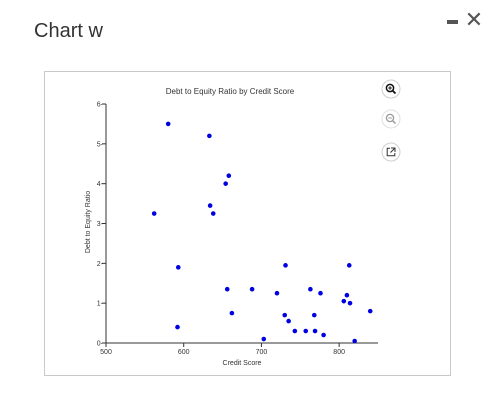  What do you see at coordinates (184, 352) in the screenshot?
I see `x-tick-label: 600` at bounding box center [184, 352].